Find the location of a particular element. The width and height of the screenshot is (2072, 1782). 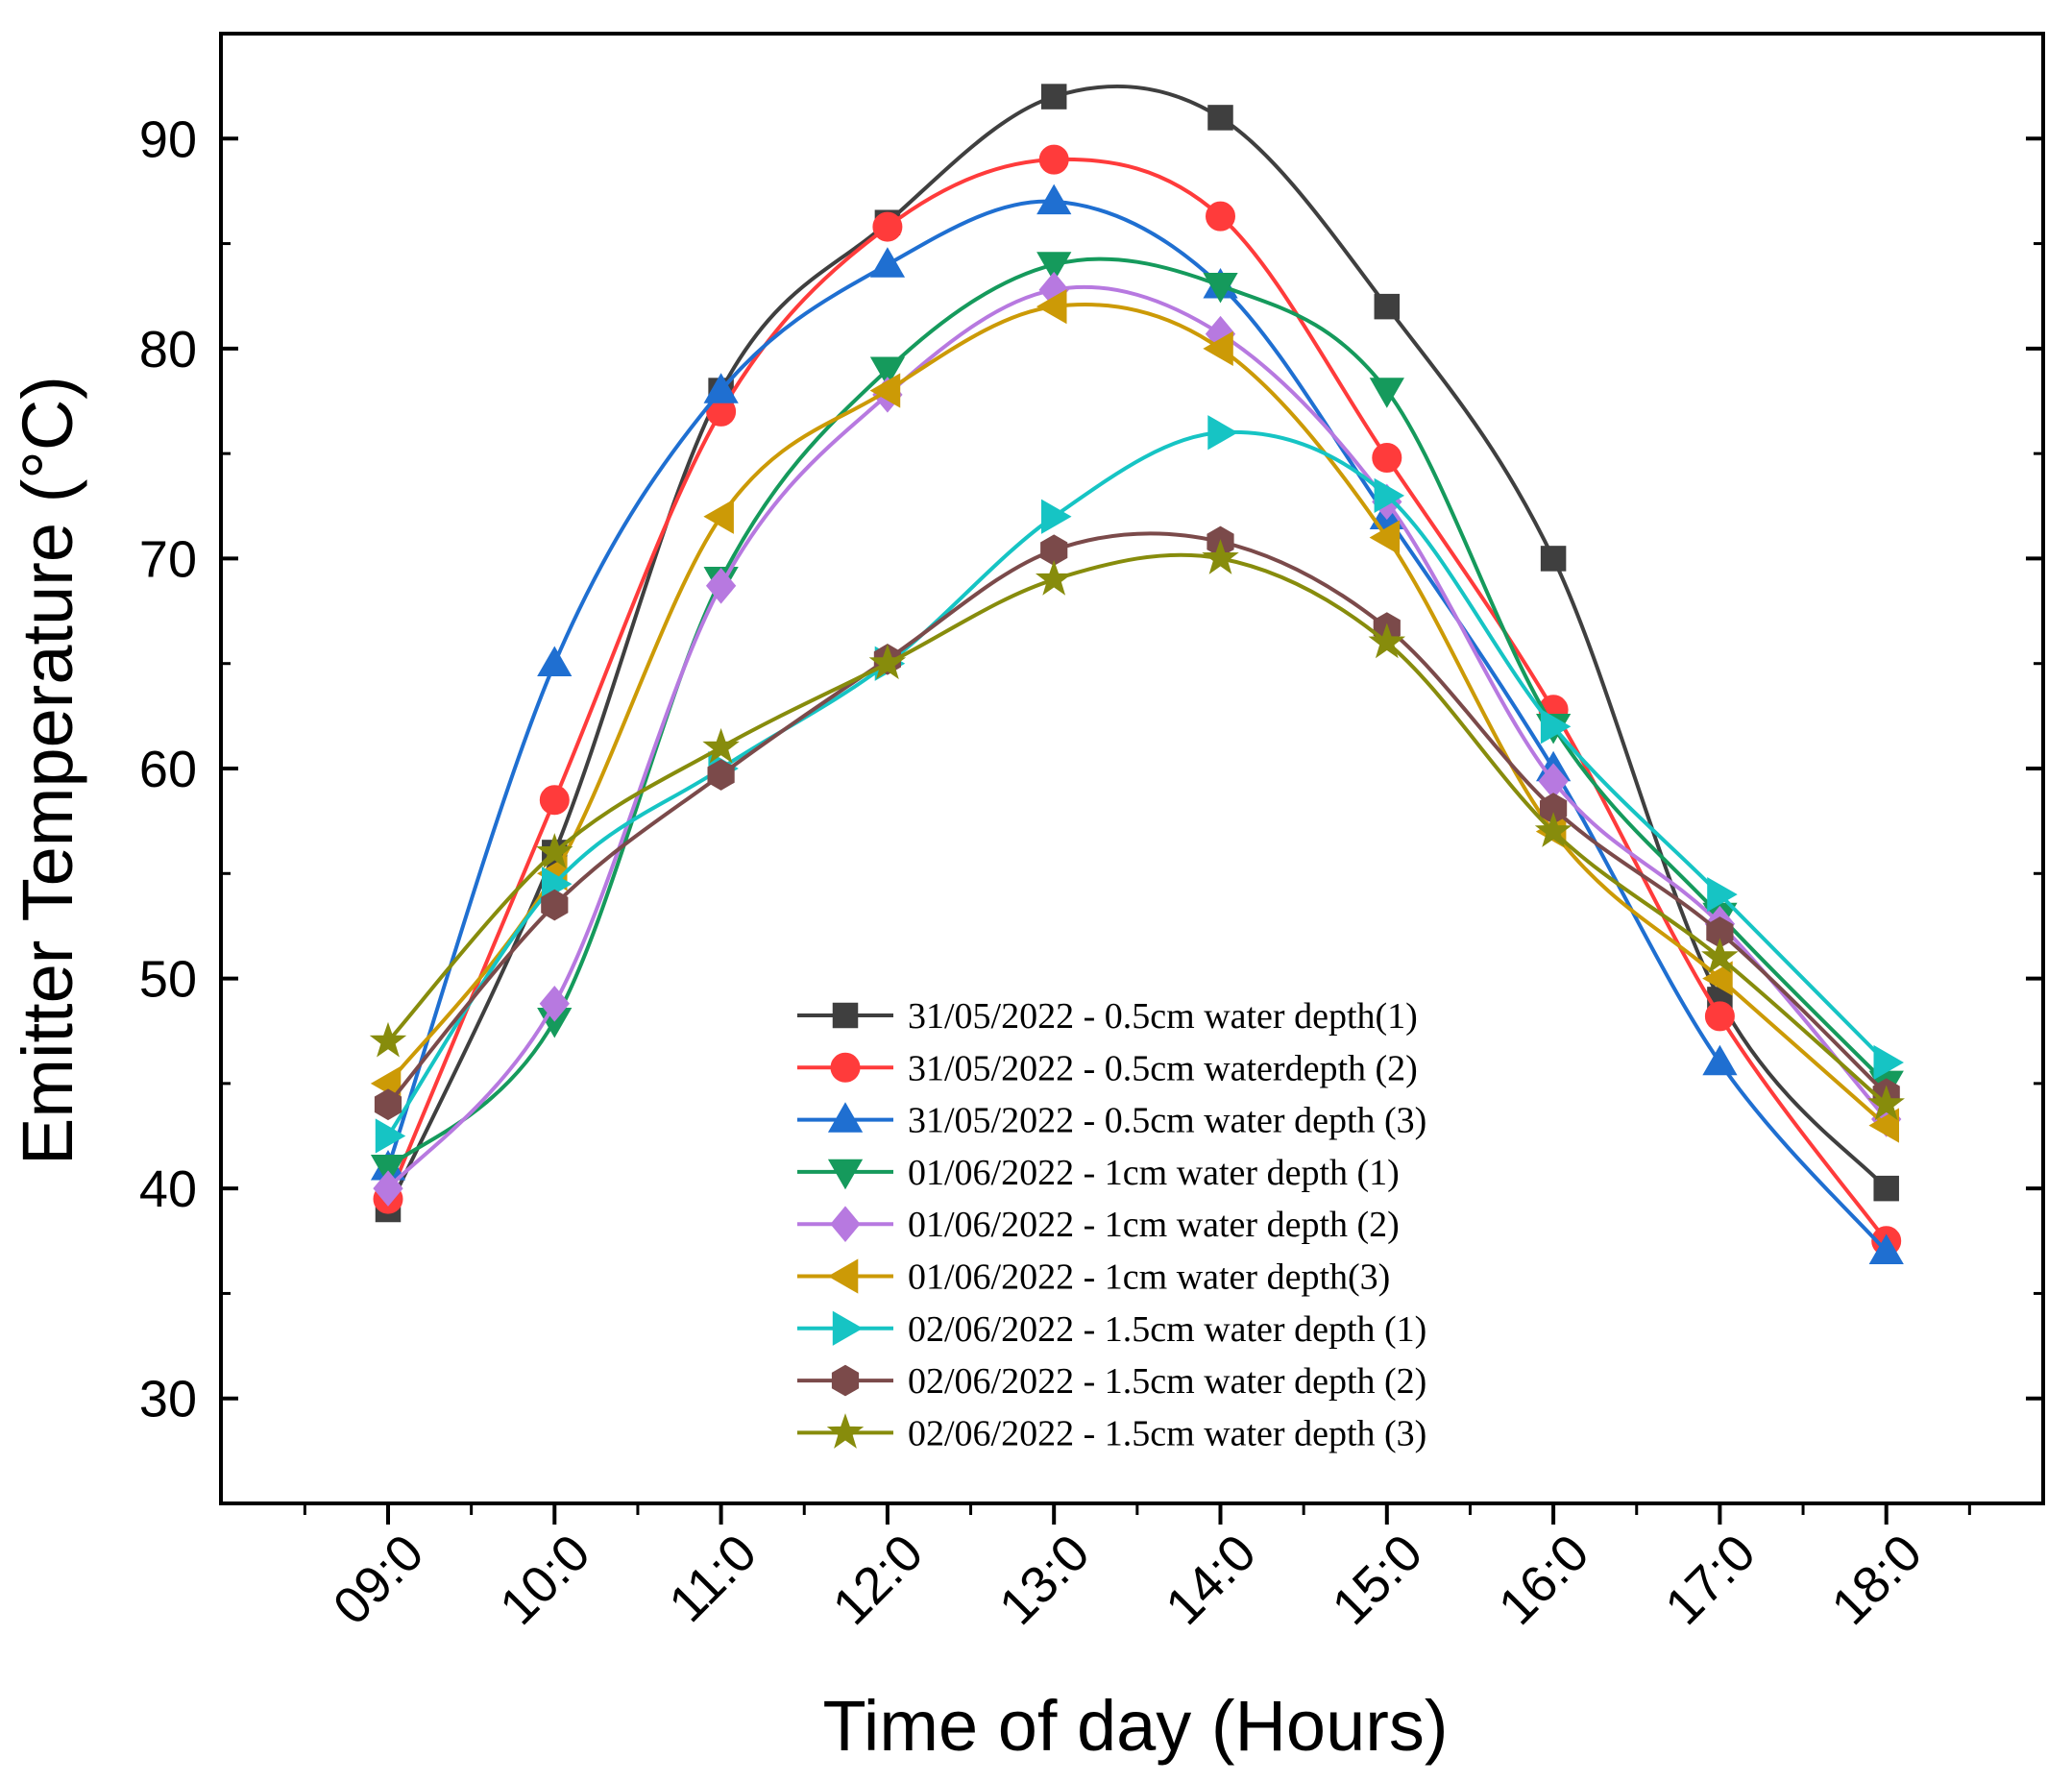

x-tick-label: 14:0 is located at coordinates (1211, 1580).